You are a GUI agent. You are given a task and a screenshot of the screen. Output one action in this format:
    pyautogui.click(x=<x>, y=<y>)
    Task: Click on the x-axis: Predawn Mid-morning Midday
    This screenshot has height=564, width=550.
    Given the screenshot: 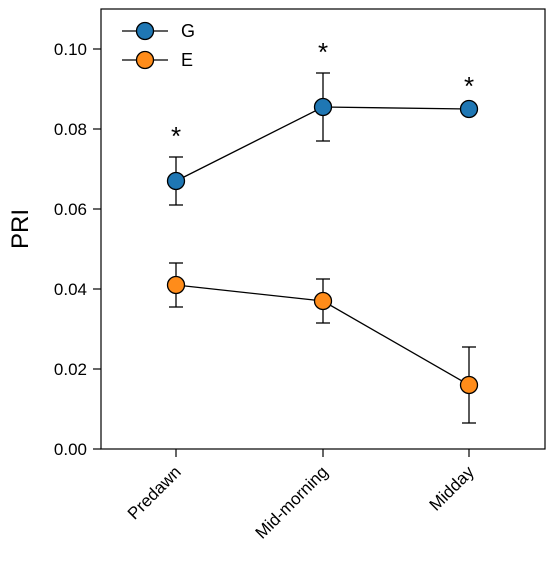 What is the action you would take?
    pyautogui.click(x=301, y=496)
    